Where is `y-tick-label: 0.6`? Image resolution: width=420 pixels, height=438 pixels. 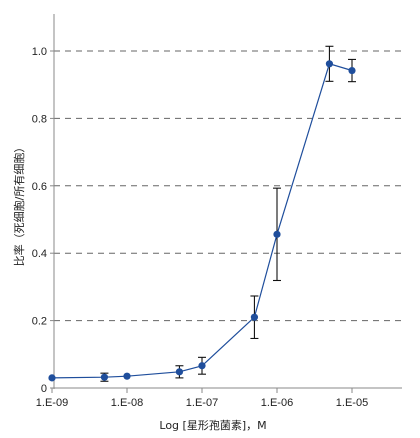
y-tick-label: 0.6 is located at coordinates (39, 187).